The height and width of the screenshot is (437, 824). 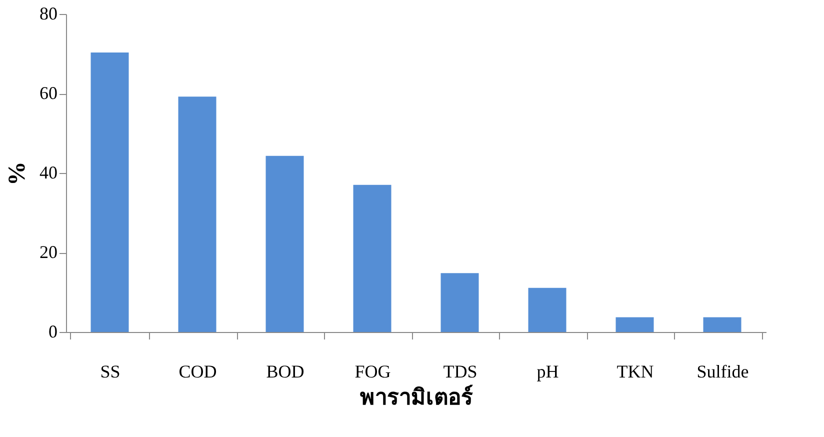 What do you see at coordinates (372, 372) in the screenshot?
I see `x-tick-label: FOG` at bounding box center [372, 372].